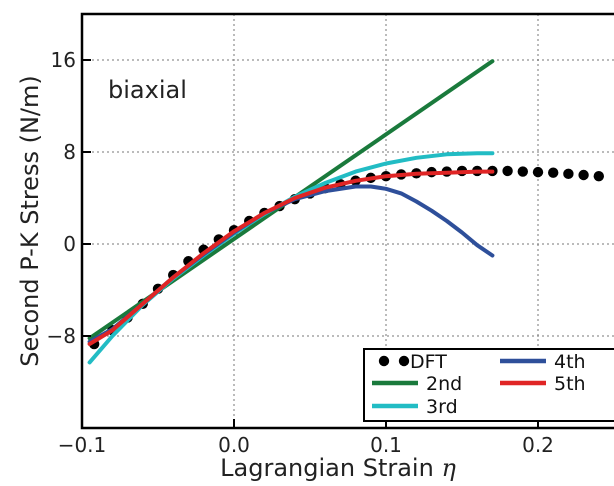 The width and height of the screenshot is (614, 486). What do you see at coordinates (442, 407) in the screenshot?
I see `legend-label-3rd: 3rd` at bounding box center [442, 407].